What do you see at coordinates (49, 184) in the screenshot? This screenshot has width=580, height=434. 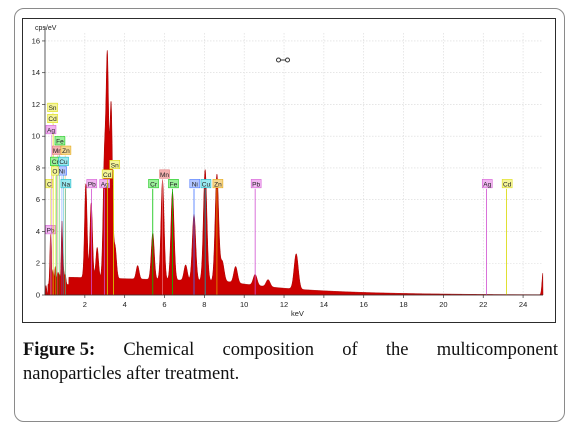 I see `element-label-c: C` at bounding box center [49, 184].